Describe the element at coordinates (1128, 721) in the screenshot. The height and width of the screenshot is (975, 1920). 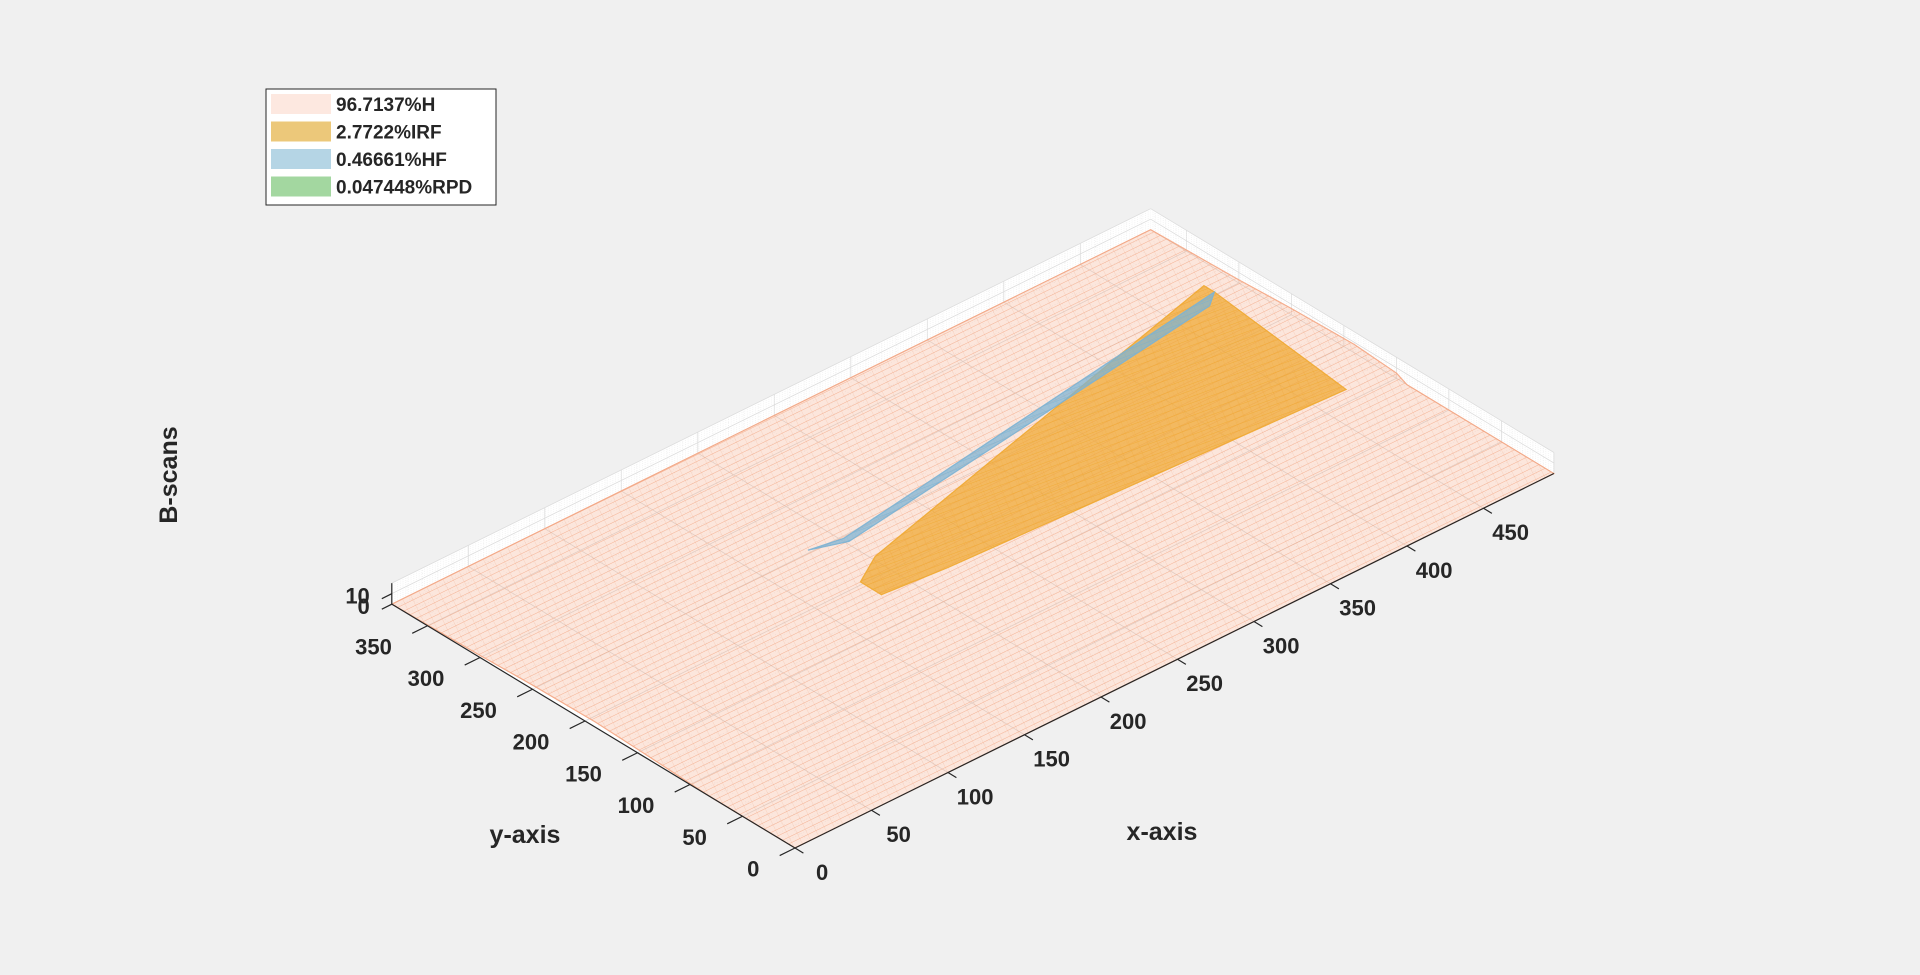
I see `x-tick-label: 200` at that location.